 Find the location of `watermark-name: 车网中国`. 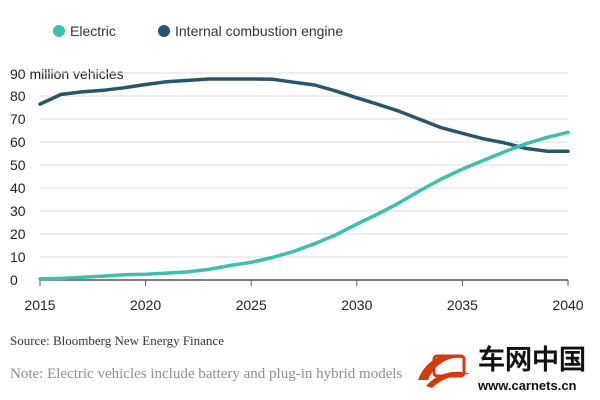

watermark-name: 车网中国 is located at coordinates (532, 360).